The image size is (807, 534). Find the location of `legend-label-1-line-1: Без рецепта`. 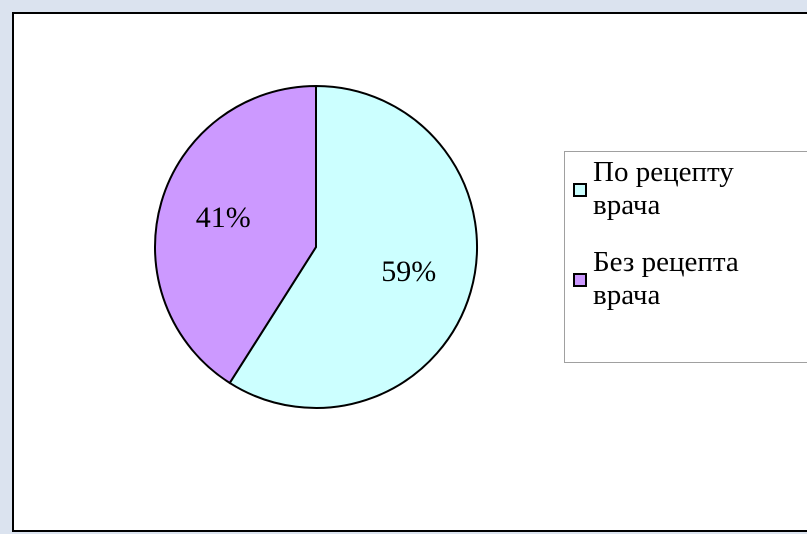

legend-label-1-line-1: Без рецепта is located at coordinates (666, 262).